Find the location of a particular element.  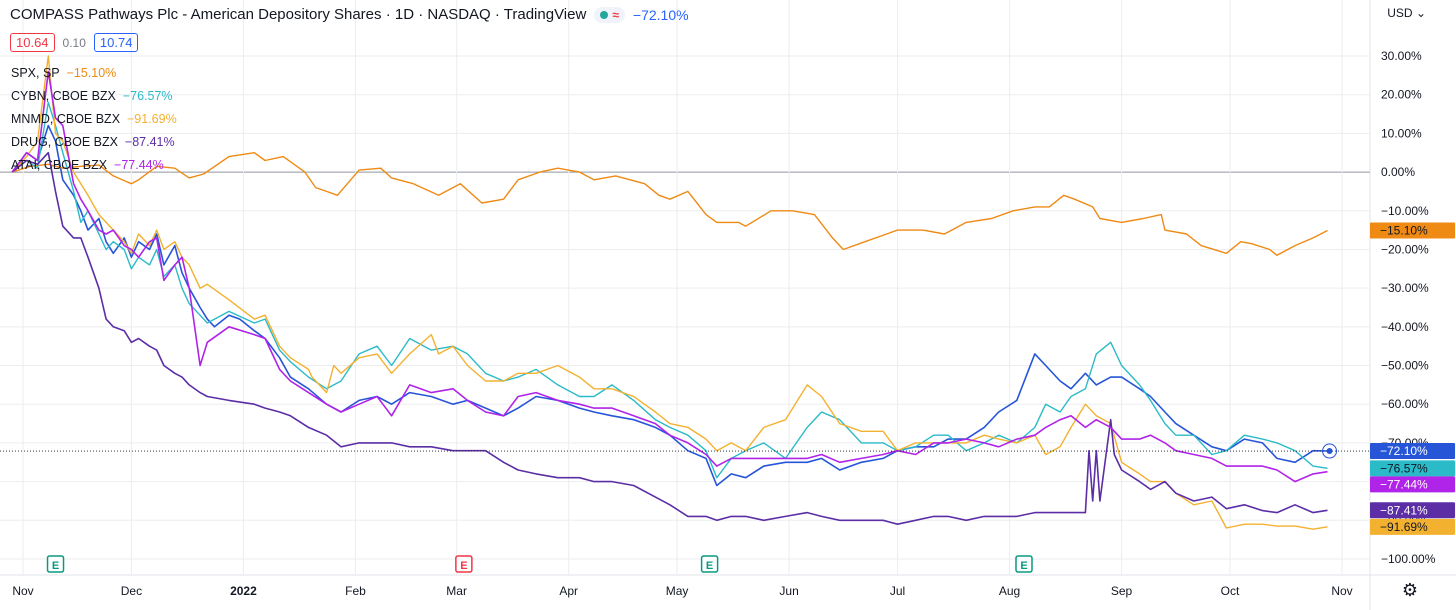

x-tick-label: Dec is located at coordinates (131, 591).